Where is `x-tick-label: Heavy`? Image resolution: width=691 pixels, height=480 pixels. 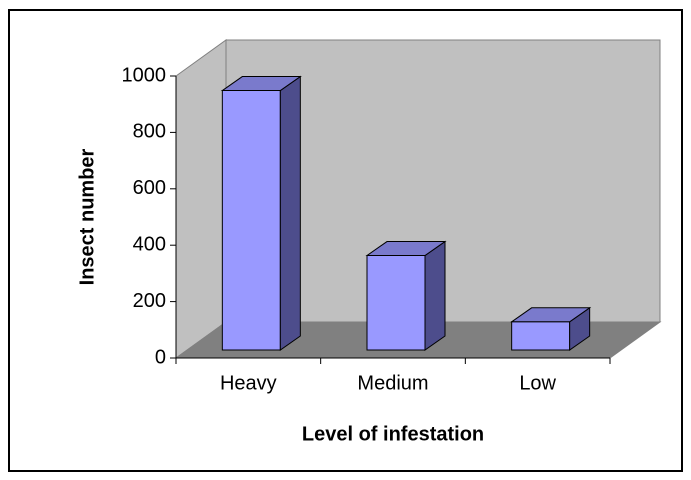
x-tick-label: Heavy is located at coordinates (248, 383).